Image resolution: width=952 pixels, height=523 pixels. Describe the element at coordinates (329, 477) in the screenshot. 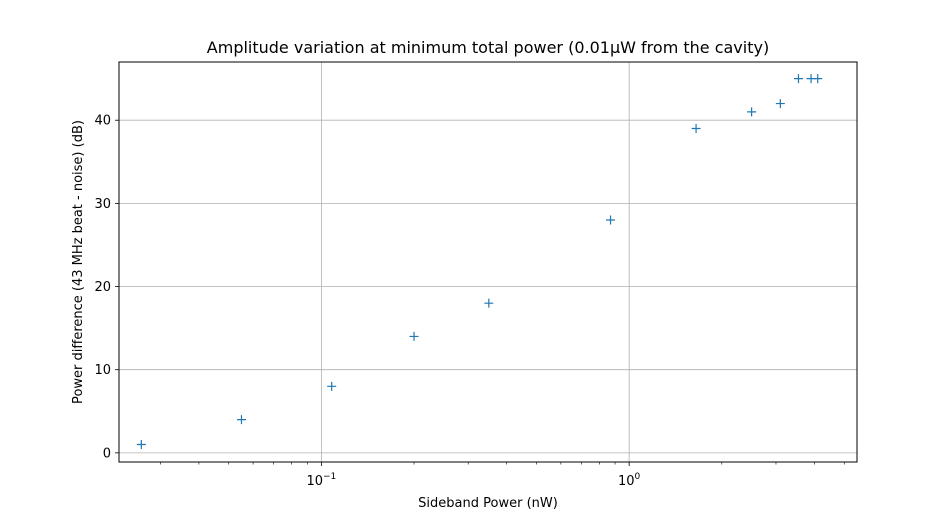

I see `x-tick-label-exponent: −1` at that location.